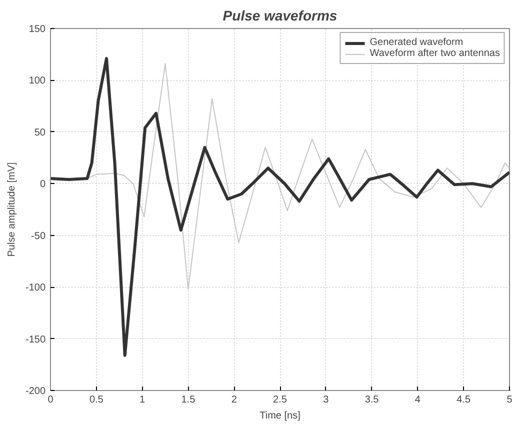 This screenshot has width=521, height=430. Describe the element at coordinates (35, 288) in the screenshot. I see `y-tick-label: -100` at that location.